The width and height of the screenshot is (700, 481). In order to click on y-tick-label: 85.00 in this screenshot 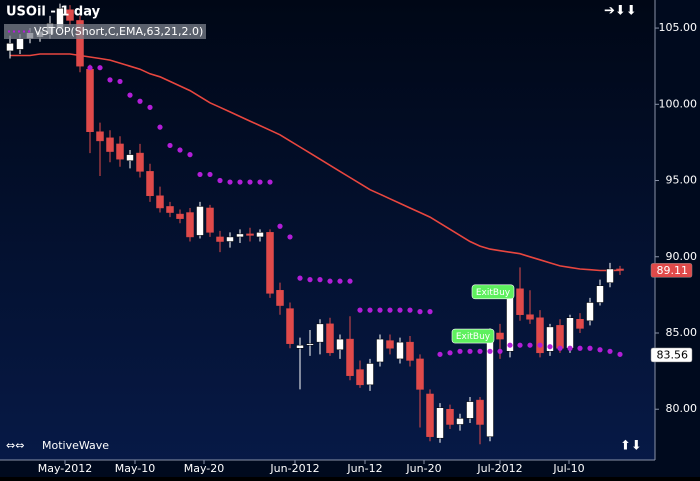, I will do `click(682, 332)`.